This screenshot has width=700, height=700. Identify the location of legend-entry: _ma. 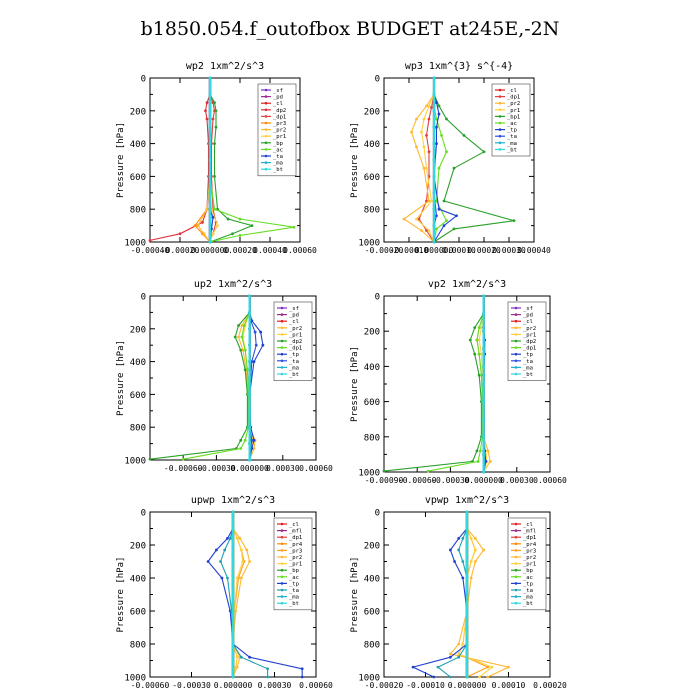
(512, 144).